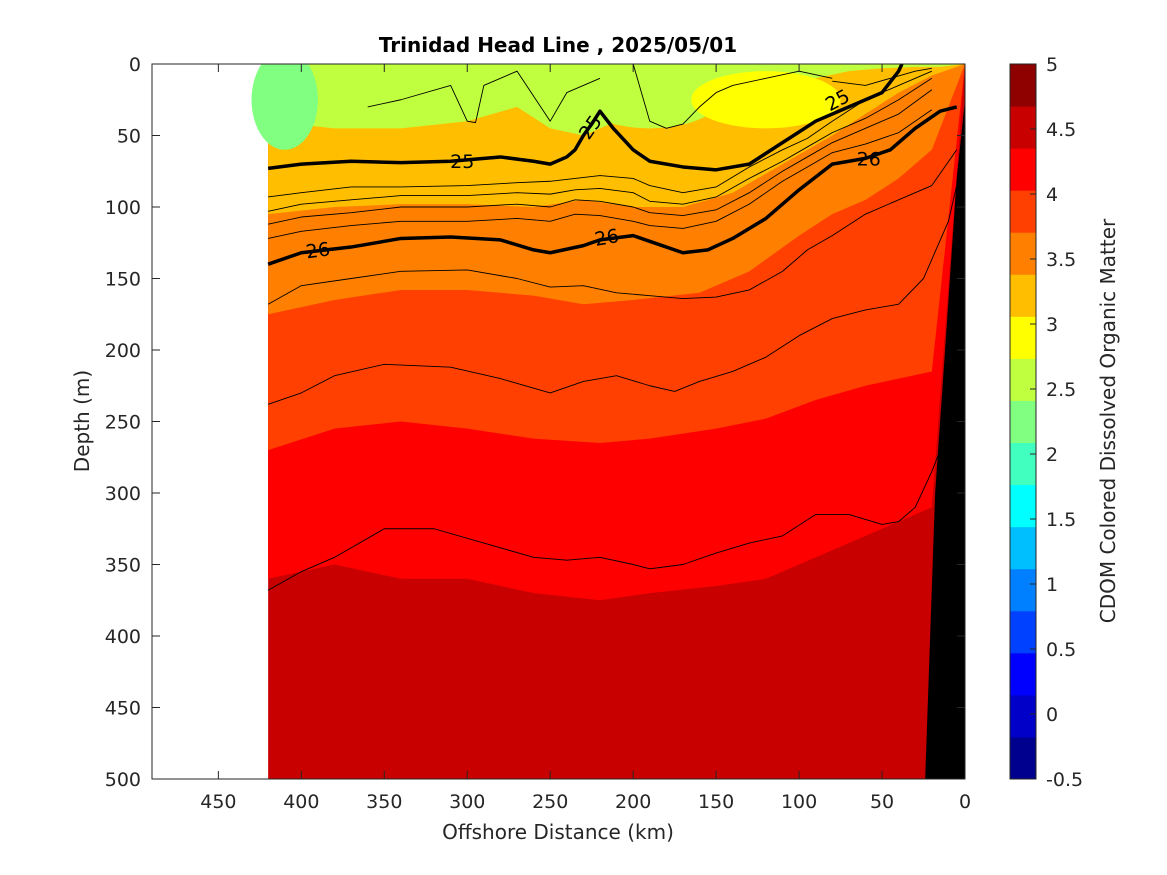  Describe the element at coordinates (123, 208) in the screenshot. I see `y-tick-label: 100` at that location.